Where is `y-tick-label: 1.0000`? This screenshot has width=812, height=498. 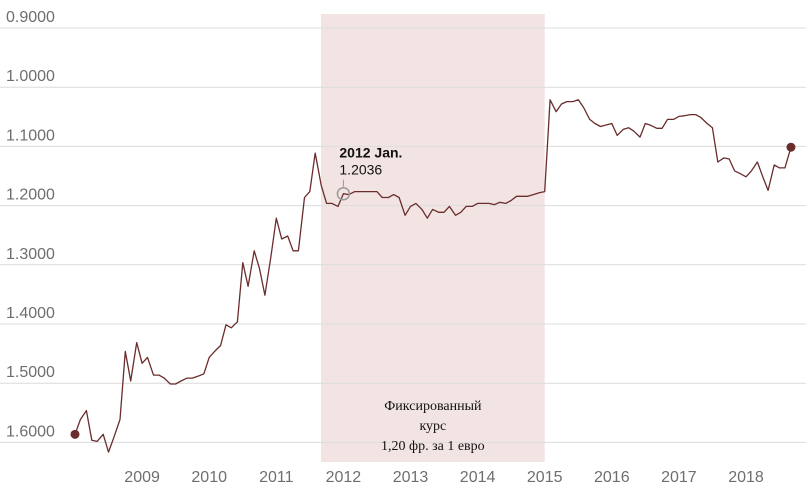 y-tick-label: 1.0000 is located at coordinates (30, 76).